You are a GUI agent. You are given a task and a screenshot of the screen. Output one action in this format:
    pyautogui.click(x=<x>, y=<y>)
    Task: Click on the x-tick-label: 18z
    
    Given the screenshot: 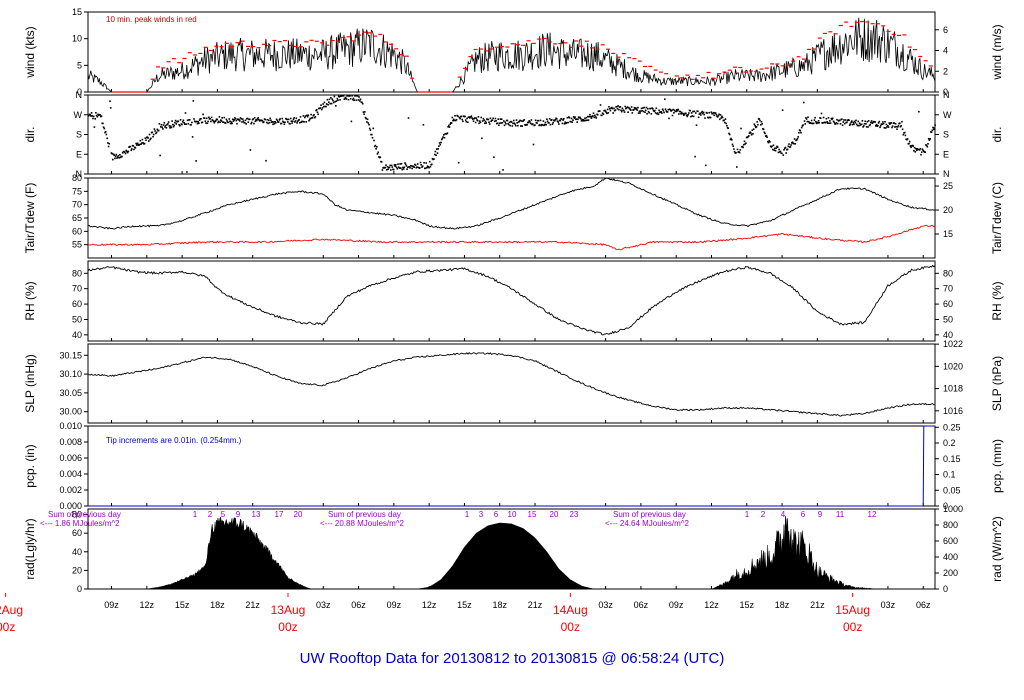 What is the action you would take?
    pyautogui.click(x=217, y=605)
    